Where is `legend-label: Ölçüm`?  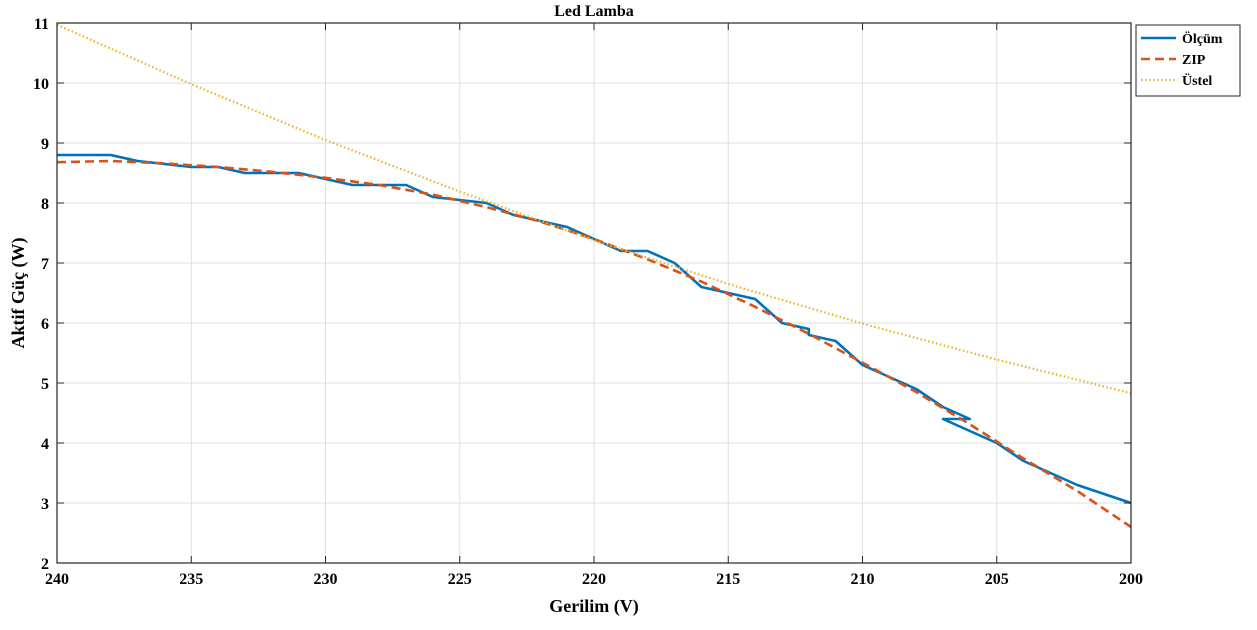
legend-label: Ölçüm is located at coordinates (1202, 38).